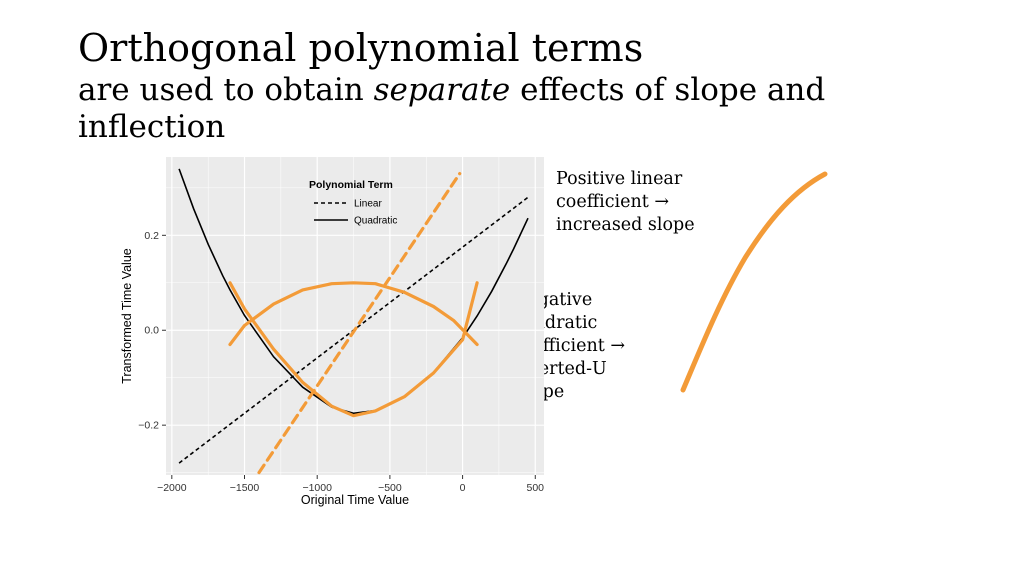 This screenshot has width=1024, height=575. I want to click on legend-label-quadratic: Quadratic, so click(375, 221).